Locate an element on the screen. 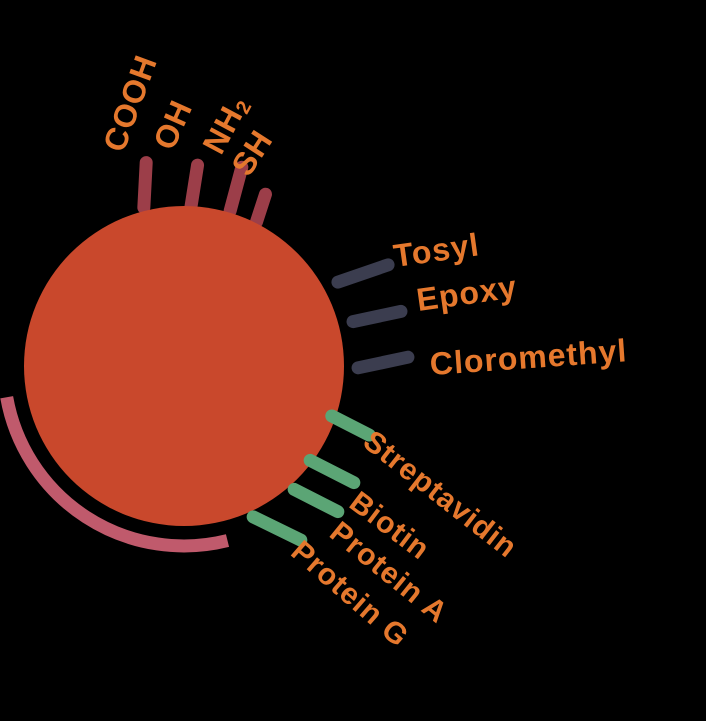 The image size is (706, 721). arc-stroke is located at coordinates (115, 474).